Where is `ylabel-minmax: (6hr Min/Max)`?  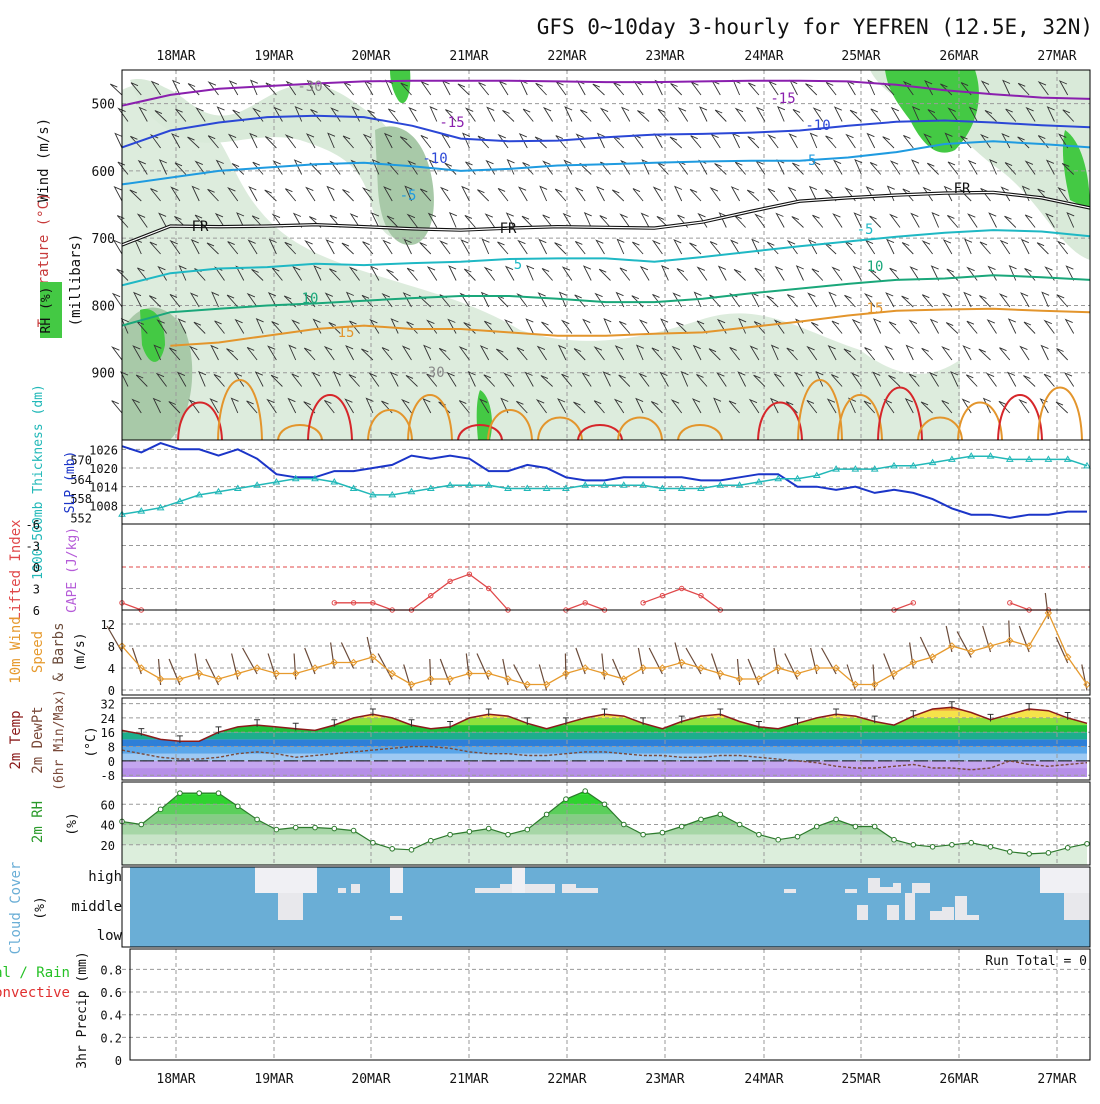 ylabel-minmax: (6hr Min/Max) is located at coordinates (59, 740).